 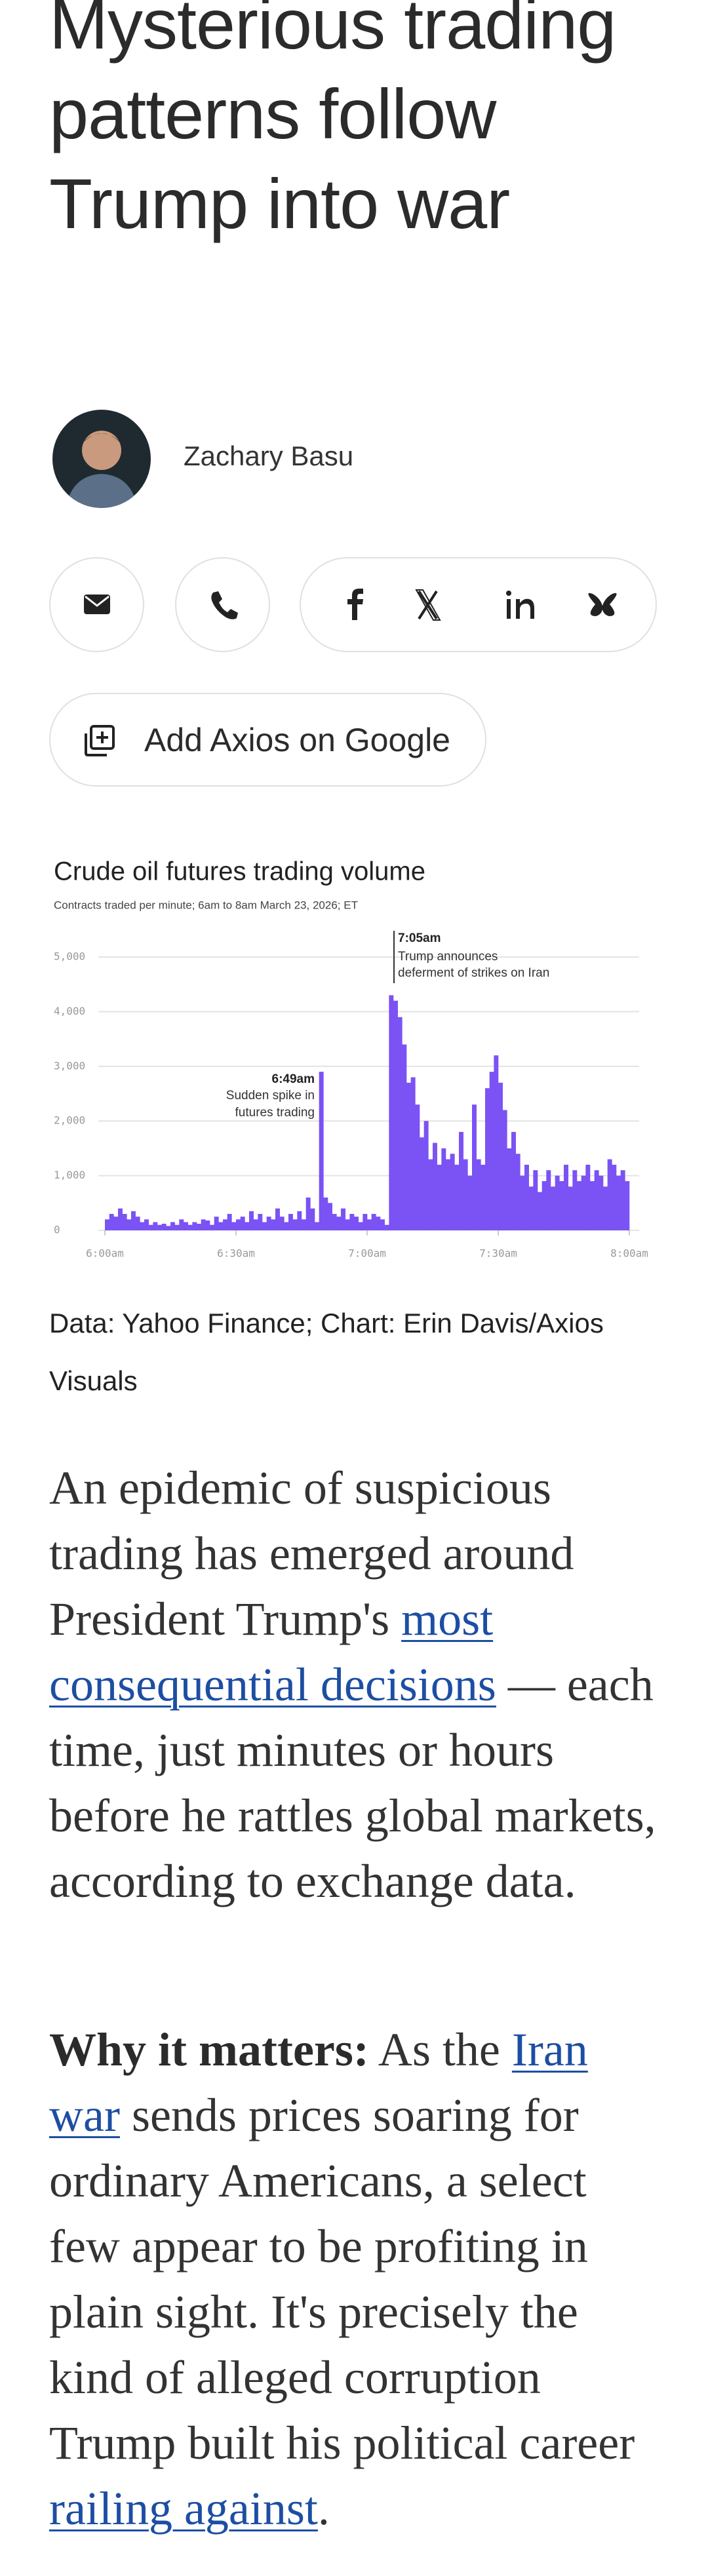 I want to click on annotation-time: 6:49am, so click(x=293, y=1079).